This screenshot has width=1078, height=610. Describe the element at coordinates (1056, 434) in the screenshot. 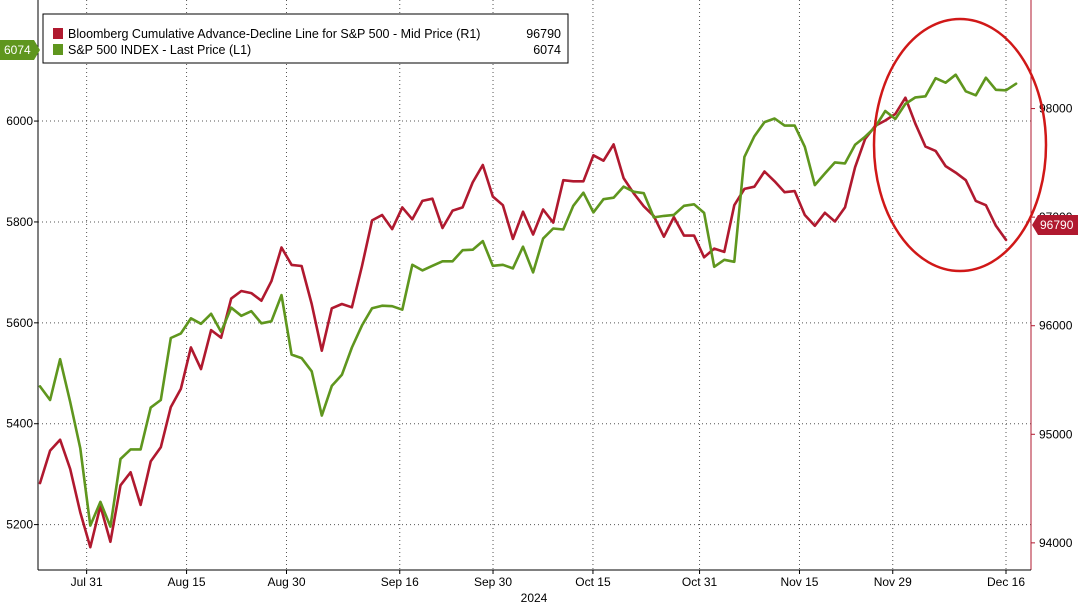

I see `y-right-tick-label: 95000` at that location.